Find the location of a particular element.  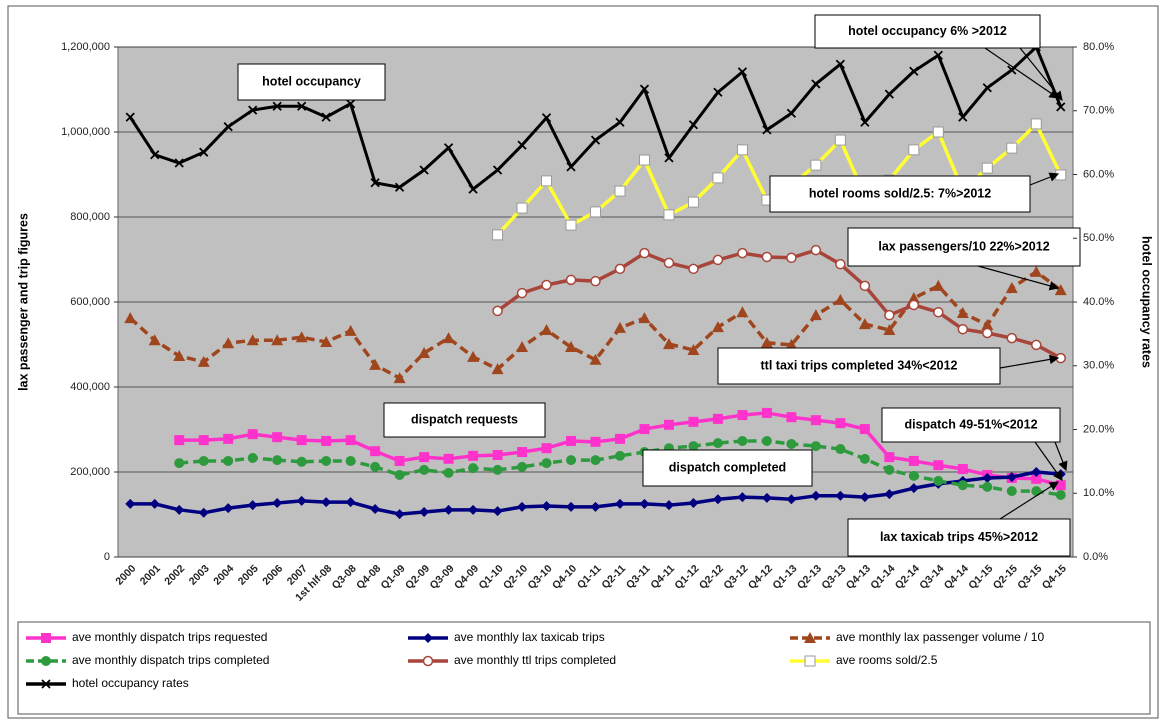

annotation: lax passengers/10 22%>2012 is located at coordinates (963, 246).